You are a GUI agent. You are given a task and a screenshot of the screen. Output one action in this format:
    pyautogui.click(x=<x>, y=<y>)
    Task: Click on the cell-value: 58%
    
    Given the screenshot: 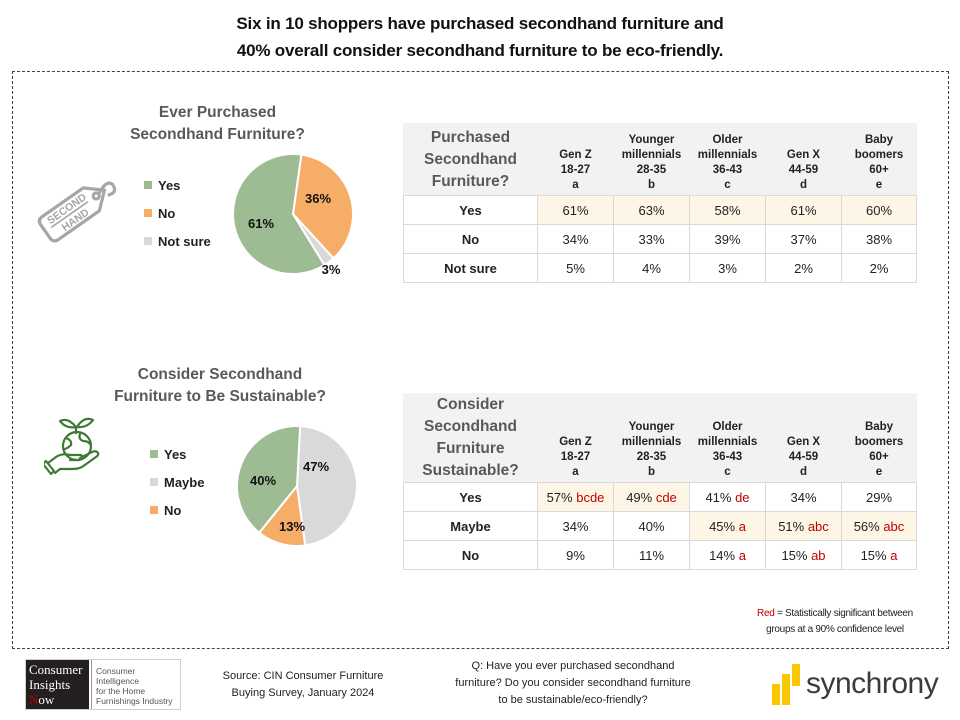 What is the action you would take?
    pyautogui.click(x=727, y=210)
    